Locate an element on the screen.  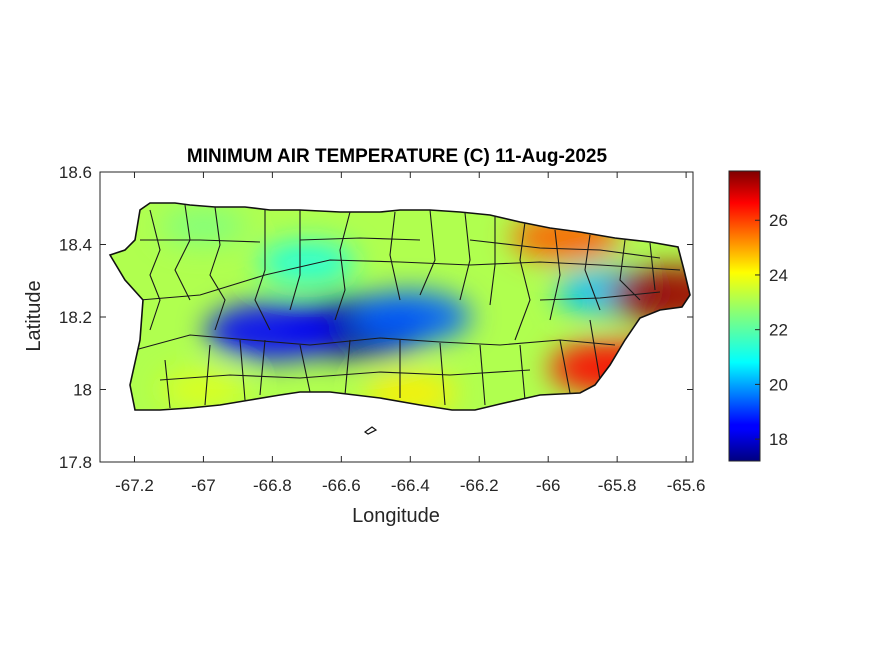
y-tick-label: 18.6 is located at coordinates (75, 172).